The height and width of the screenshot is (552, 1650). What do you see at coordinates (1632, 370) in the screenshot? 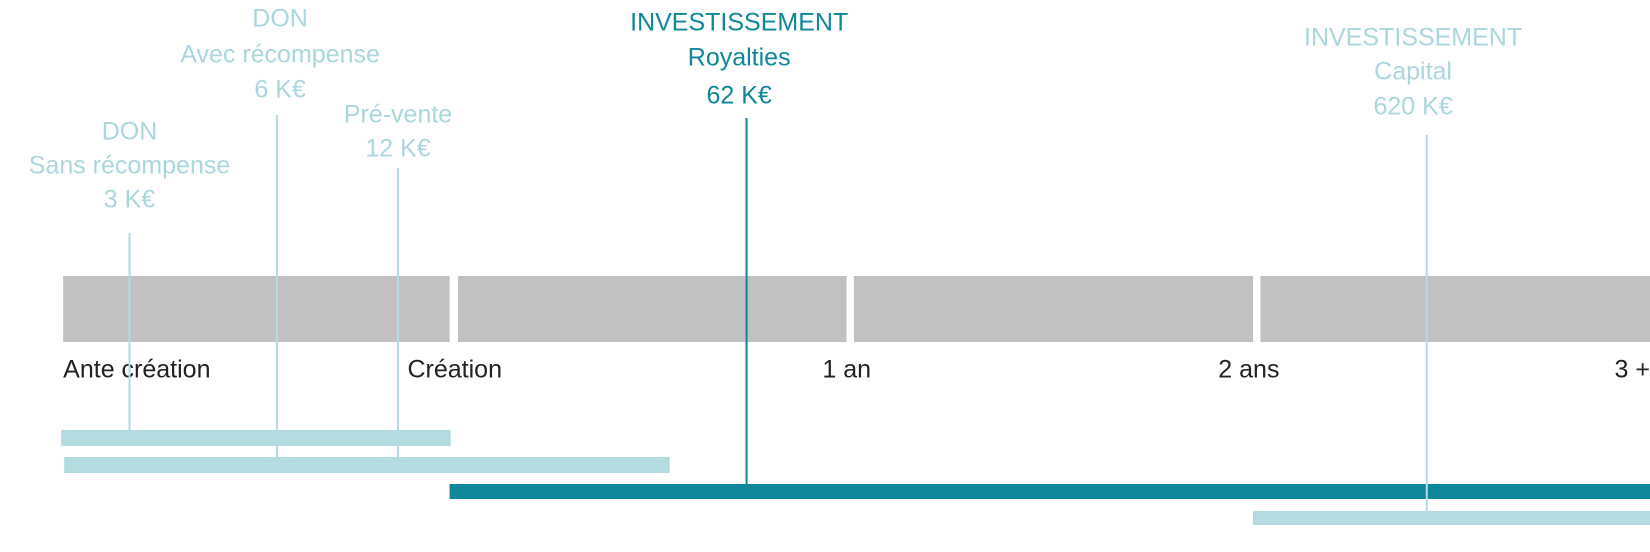
I see `timeline-label: 3 +` at bounding box center [1632, 370].